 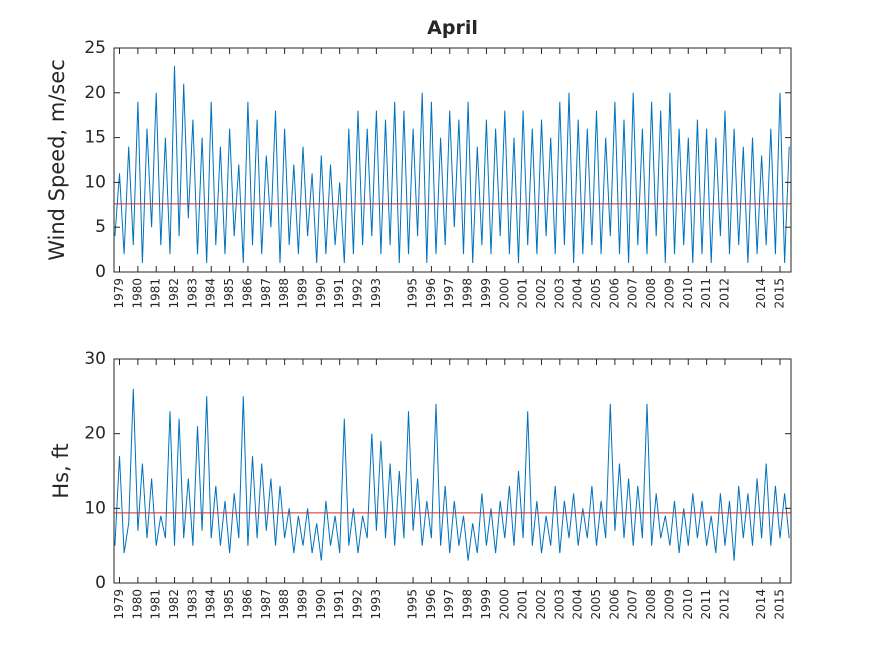 I want to click on y-axis-label: Wind Speed, m/sec, so click(x=57, y=160).